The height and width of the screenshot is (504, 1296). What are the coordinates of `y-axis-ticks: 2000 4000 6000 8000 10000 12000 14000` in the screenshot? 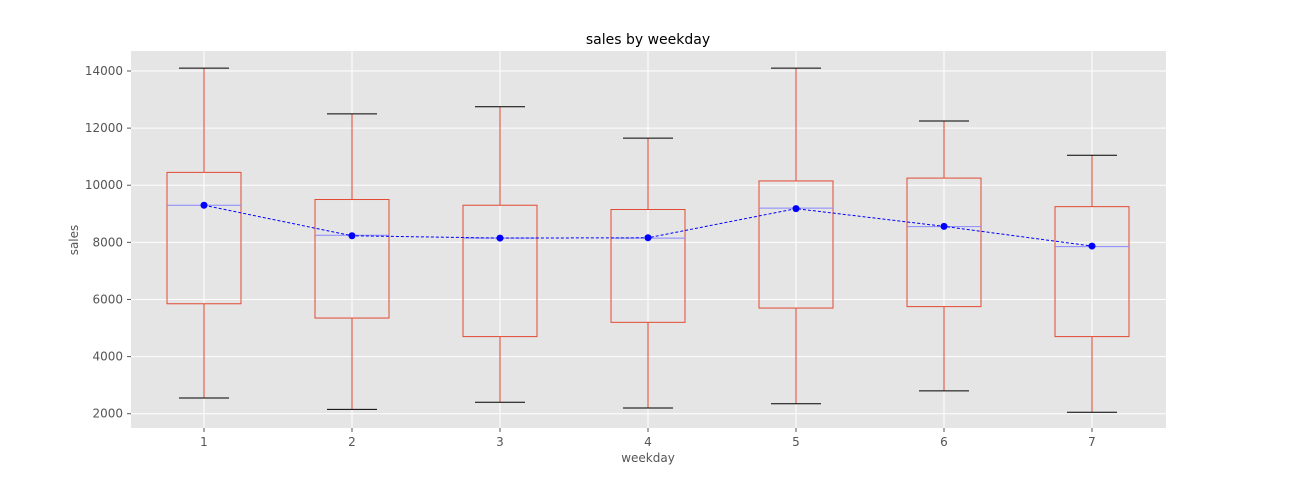 It's located at (108, 242).